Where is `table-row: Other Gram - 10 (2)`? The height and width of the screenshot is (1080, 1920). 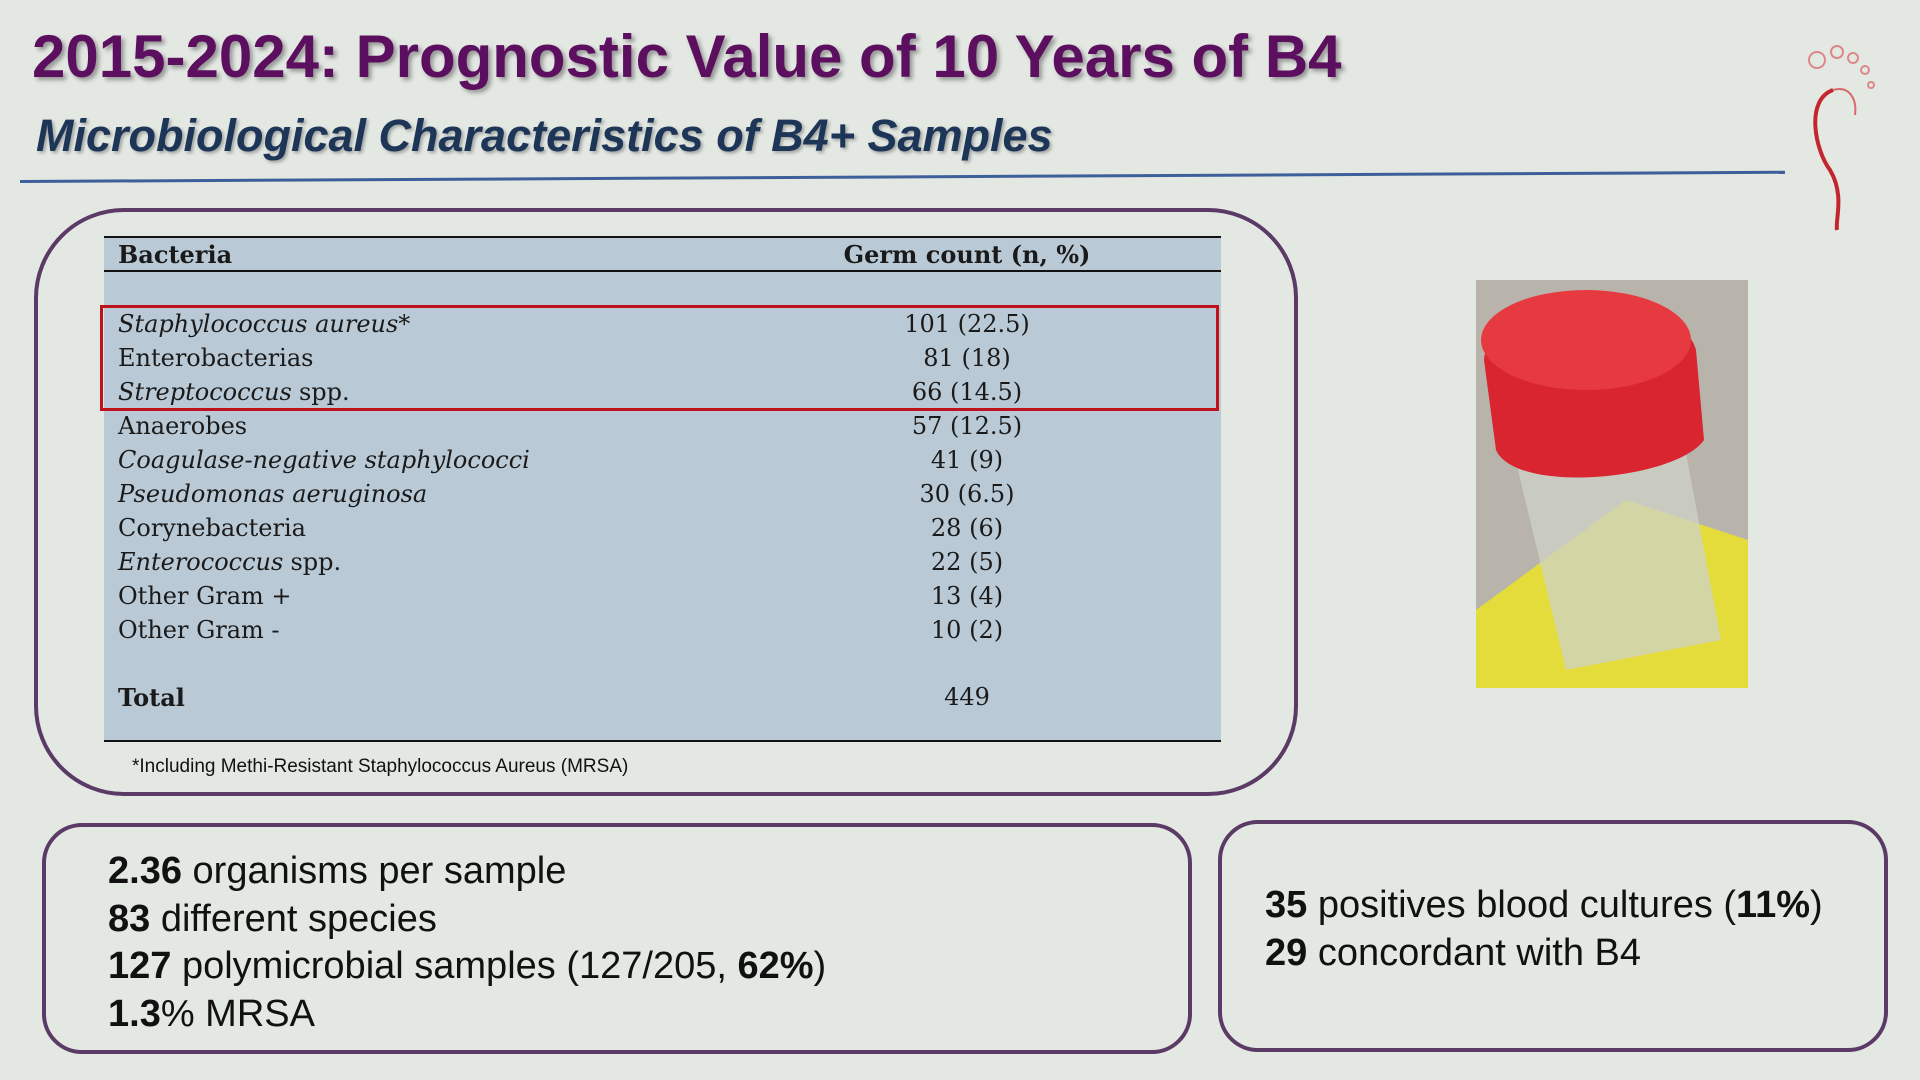 table-row: Other Gram - 10 (2) is located at coordinates (662, 630).